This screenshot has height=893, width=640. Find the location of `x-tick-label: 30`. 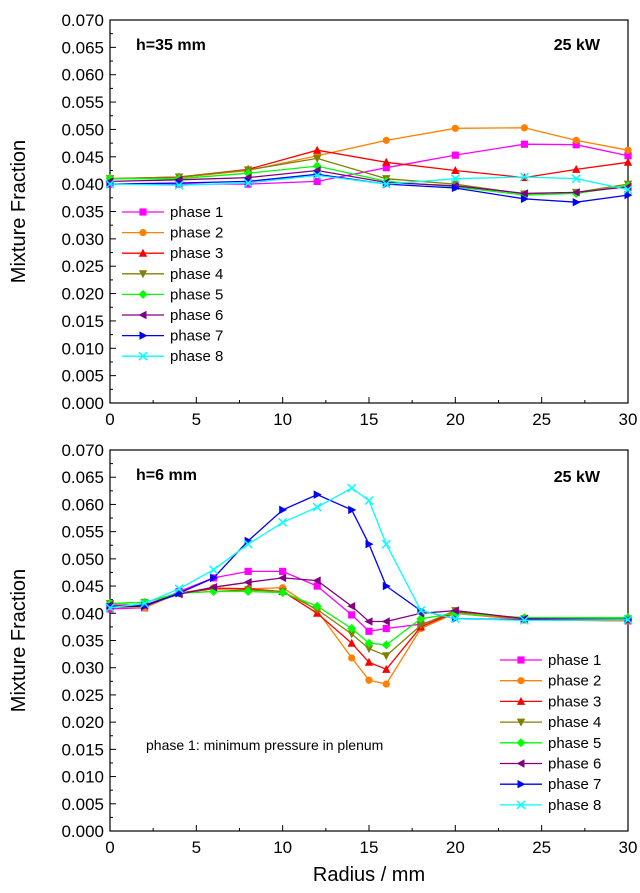

x-tick-label: 30 is located at coordinates (628, 419).